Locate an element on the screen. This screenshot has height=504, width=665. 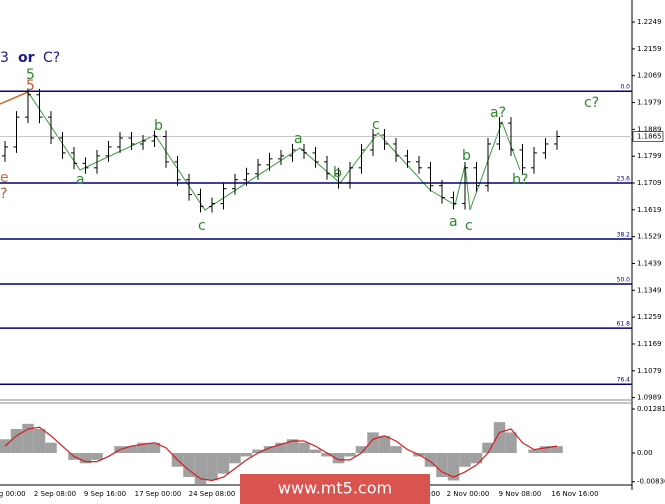
x-tick-label: 16 Nov 16:00 is located at coordinates (574, 494).